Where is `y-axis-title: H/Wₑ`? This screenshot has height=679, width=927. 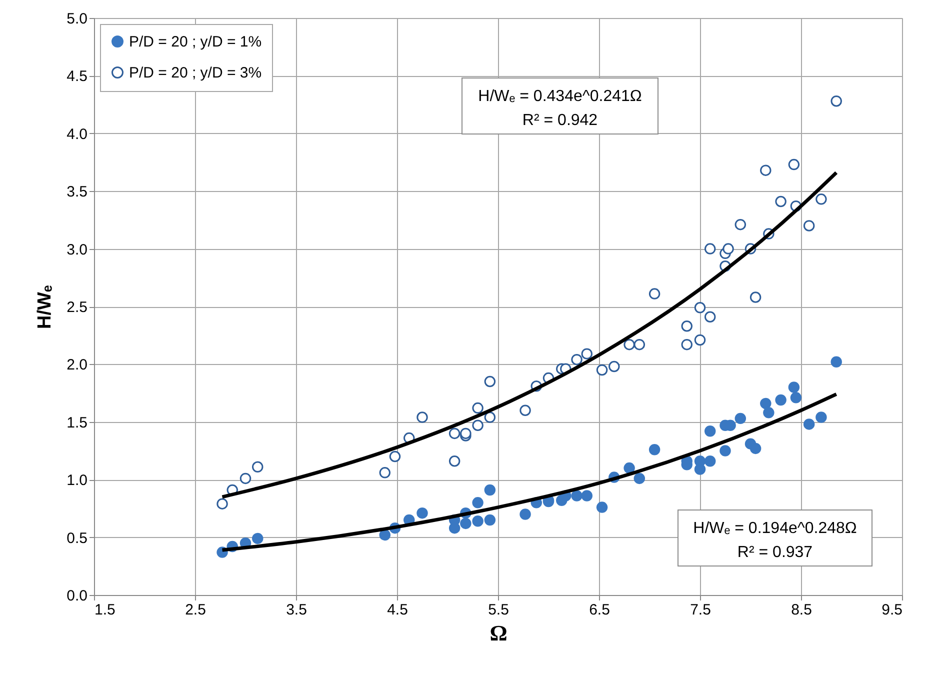
y-axis-title: H/Wₑ is located at coordinates (45, 307).